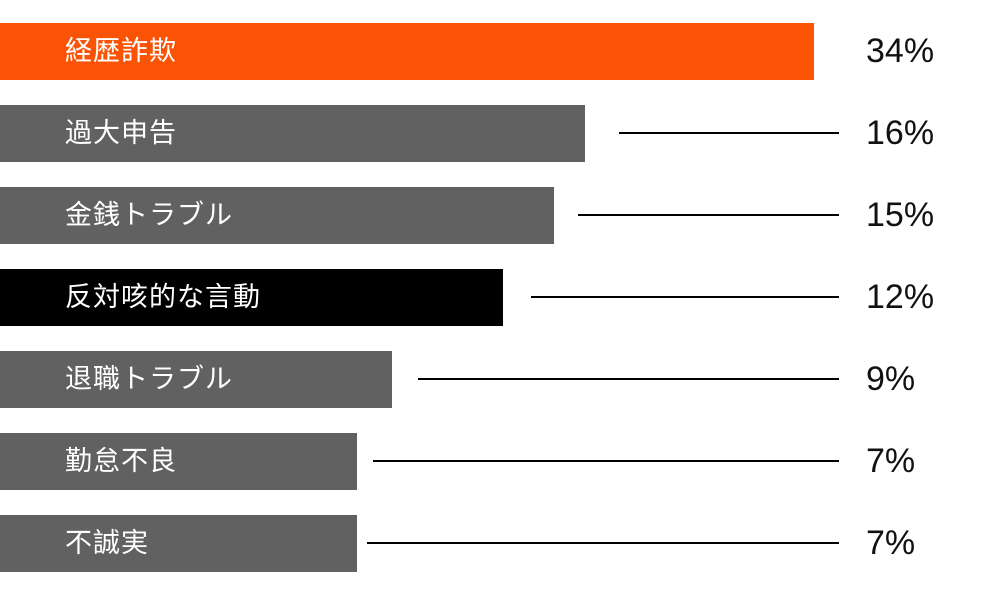 Image resolution: width=1000 pixels, height=600 pixels. I want to click on bar-label: 勤怠不良, so click(121, 461).